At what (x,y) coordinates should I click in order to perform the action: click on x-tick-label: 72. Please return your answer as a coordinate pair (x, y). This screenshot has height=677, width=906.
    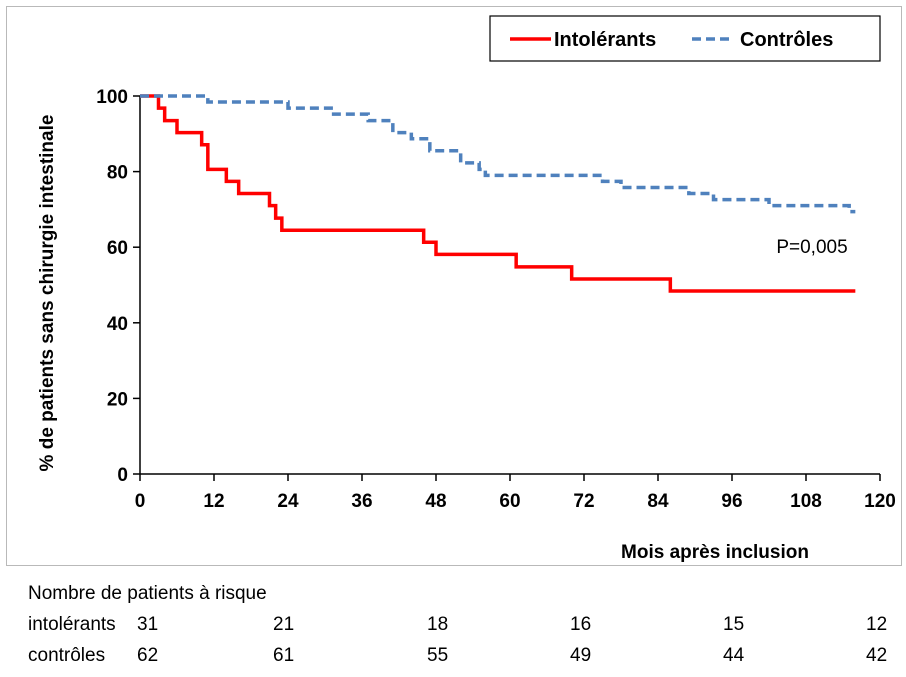
    Looking at the image, I should click on (583, 501).